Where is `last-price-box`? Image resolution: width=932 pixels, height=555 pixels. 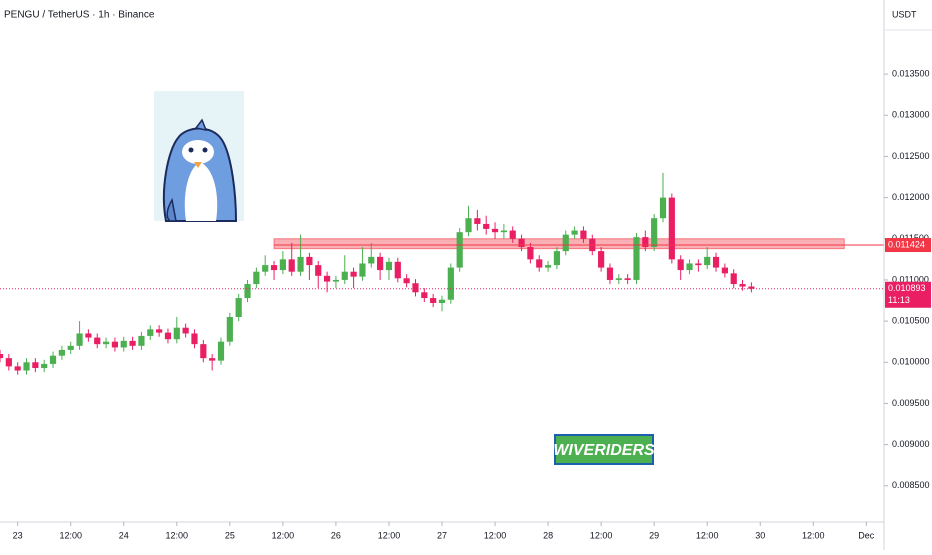 last-price-box is located at coordinates (908, 294).